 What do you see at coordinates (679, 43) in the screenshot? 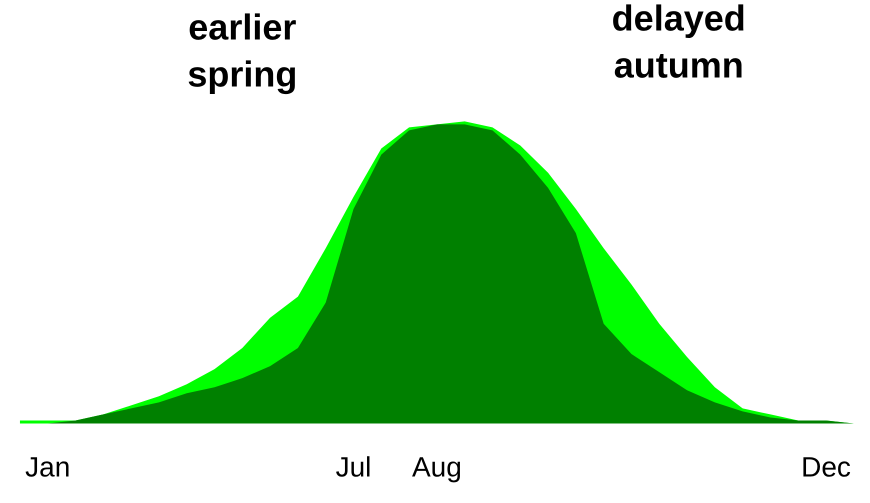
I see `text: delayed autumn` at bounding box center [679, 43].